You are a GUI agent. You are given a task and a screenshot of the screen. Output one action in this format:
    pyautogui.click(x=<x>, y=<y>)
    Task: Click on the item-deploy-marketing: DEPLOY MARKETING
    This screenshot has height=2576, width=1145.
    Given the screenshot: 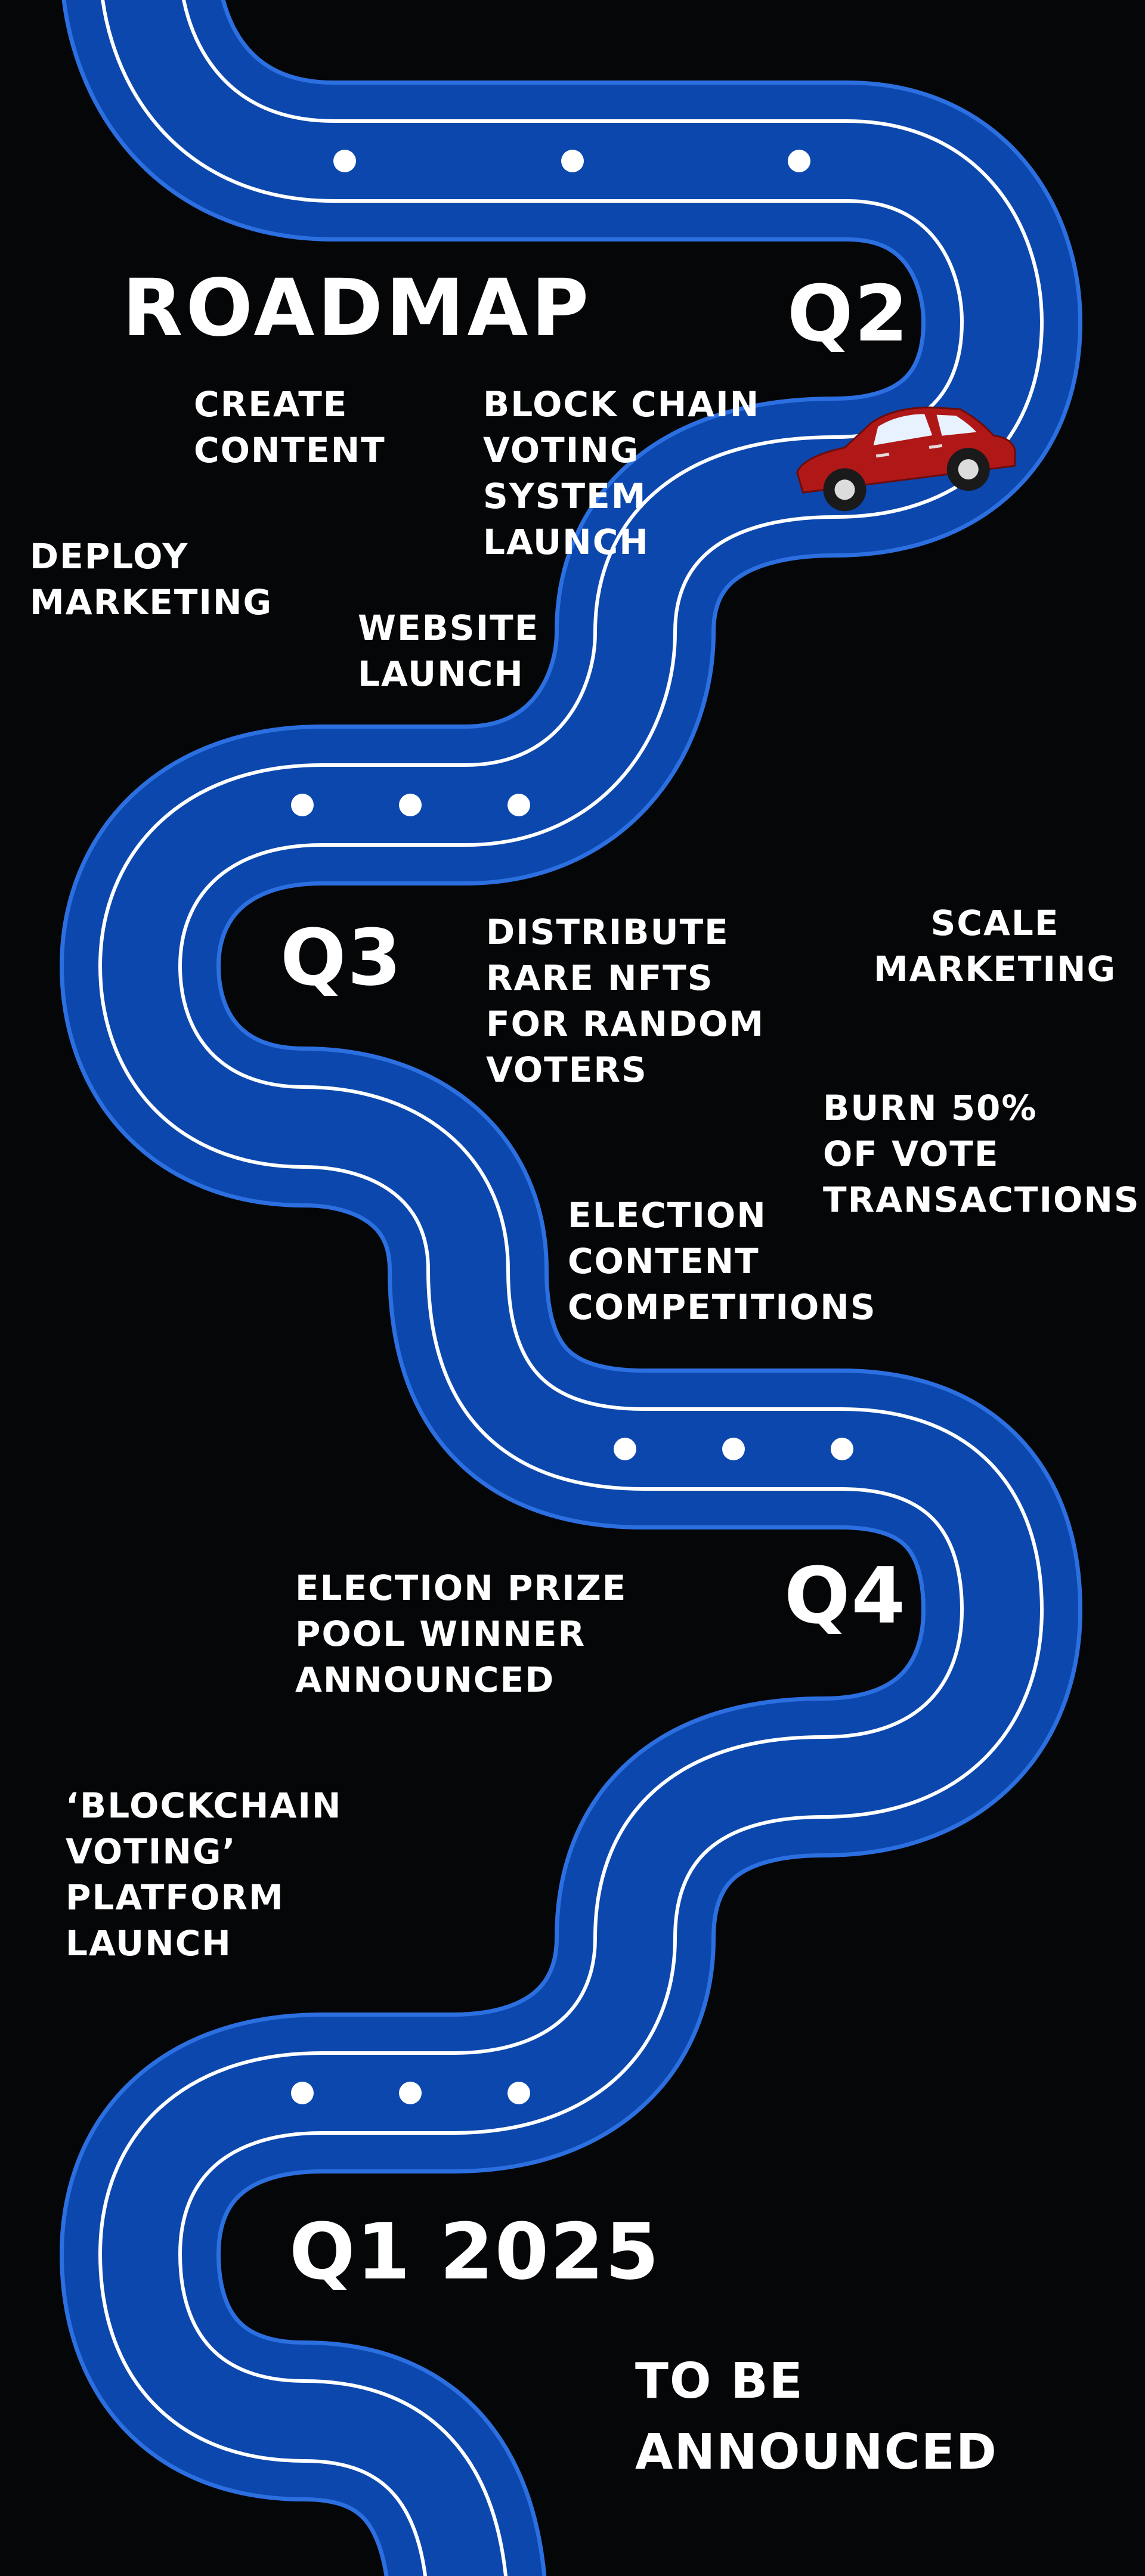 What is the action you would take?
    pyautogui.click(x=151, y=580)
    